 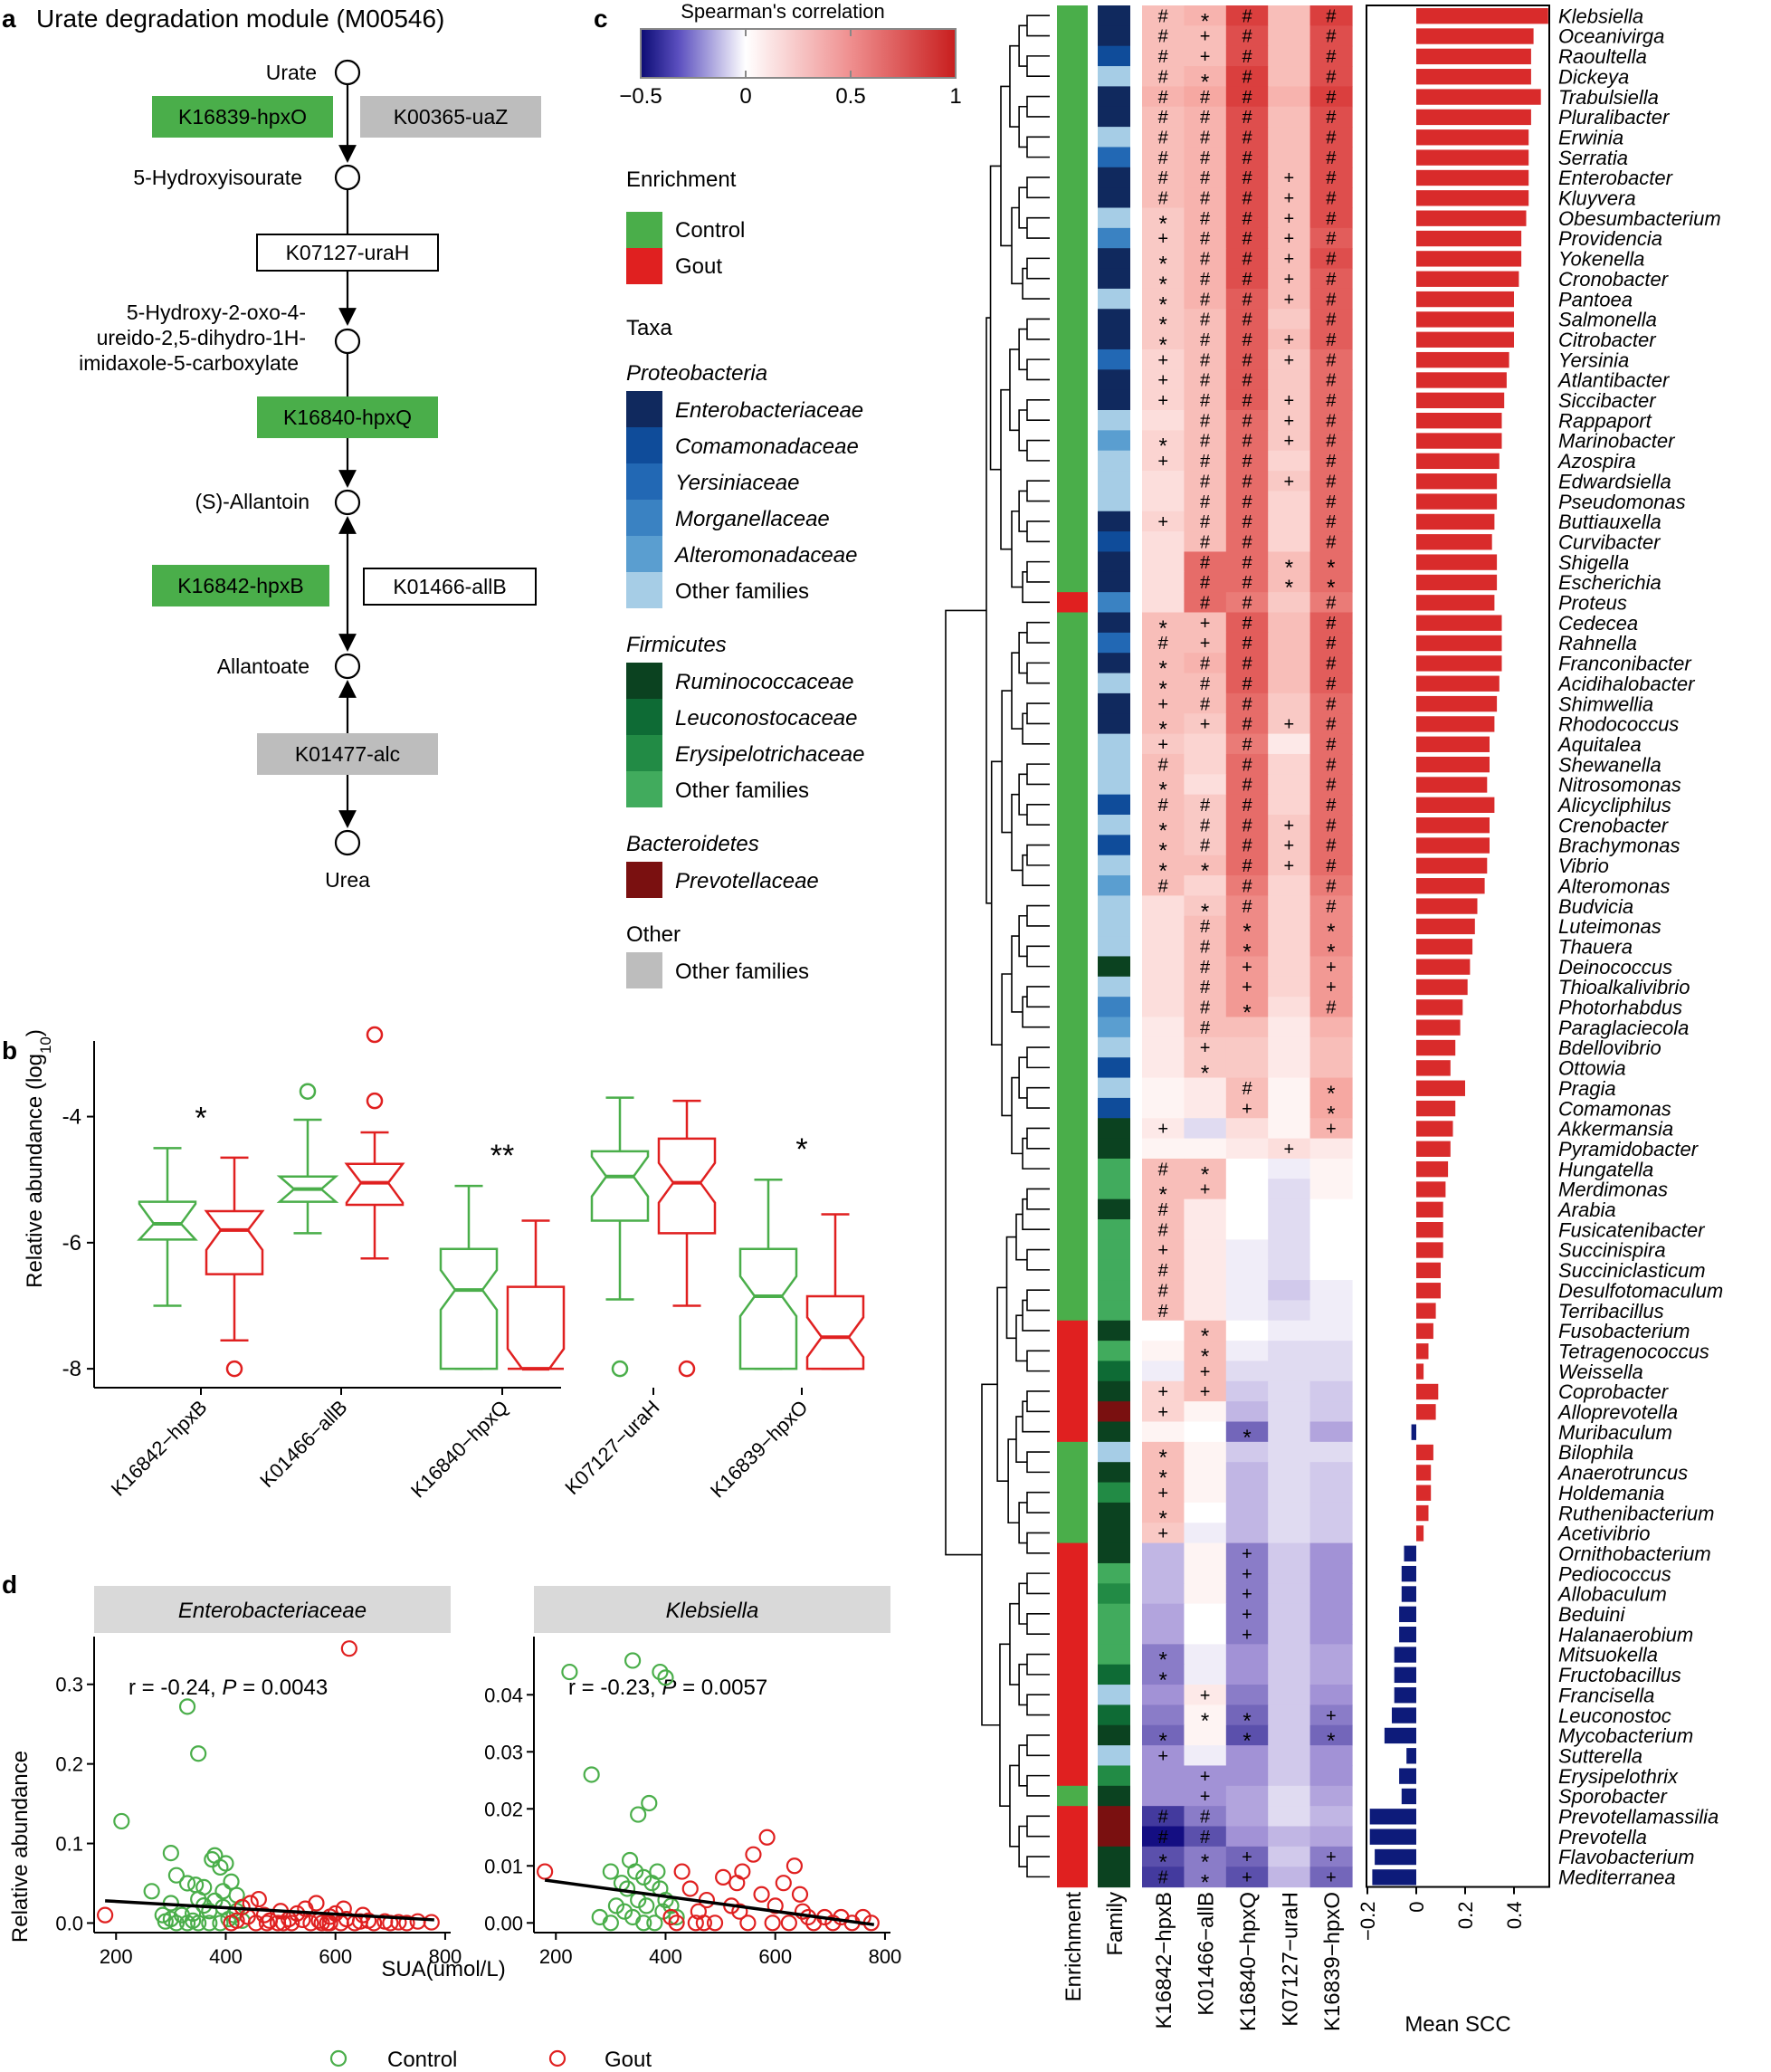 I want to click on compound-ohcu-line2: ureido-2,5-dihydro-1H-, so click(x=201, y=337).